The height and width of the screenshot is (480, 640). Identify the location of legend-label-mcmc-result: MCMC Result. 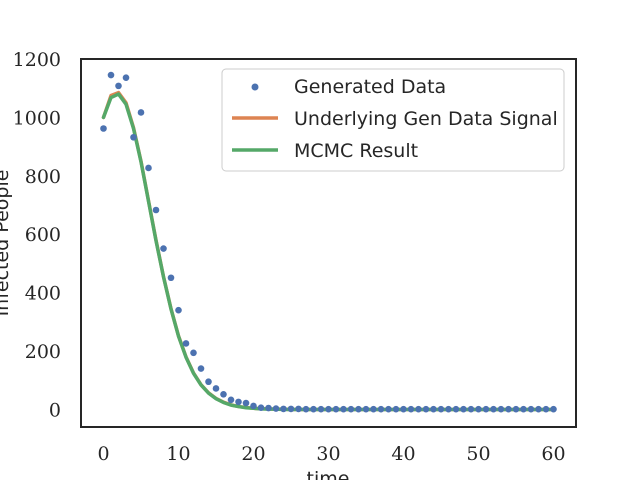
(356, 151).